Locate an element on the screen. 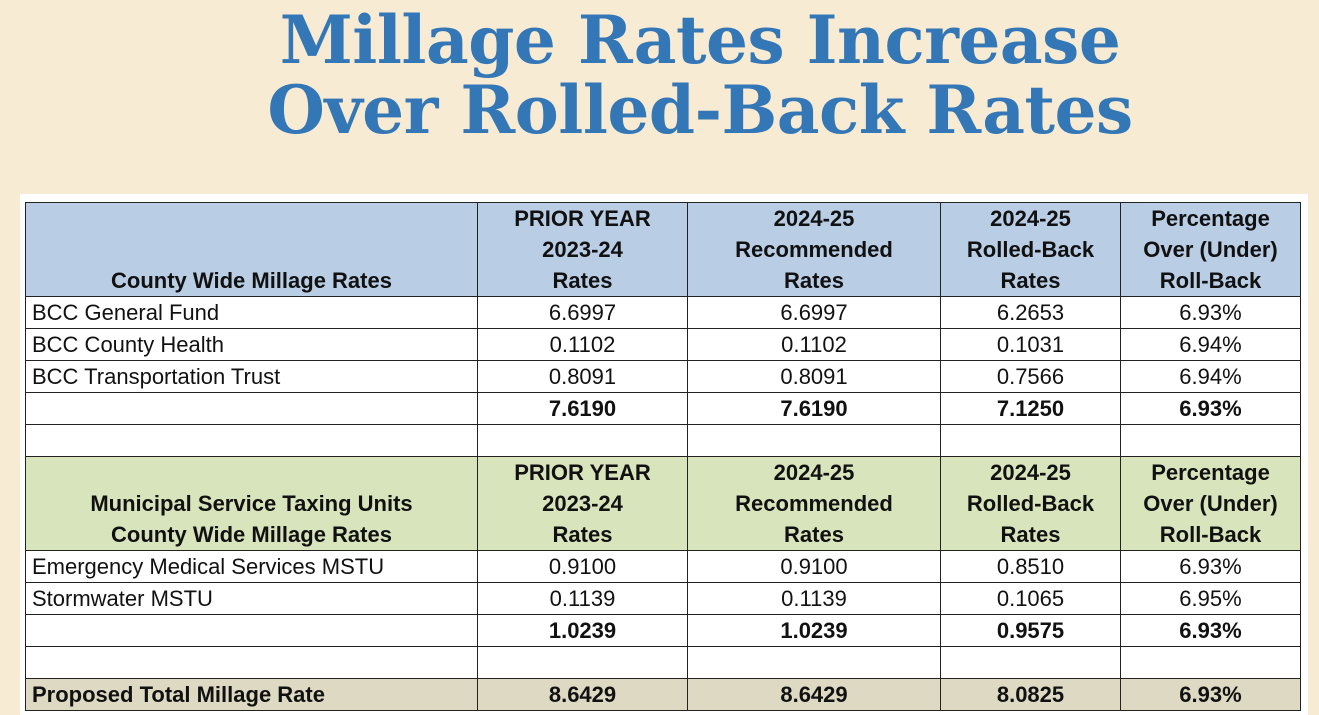 The image size is (1319, 715). county-header-prior: PRIOR YEAR 2023-24 Rates is located at coordinates (582, 249).